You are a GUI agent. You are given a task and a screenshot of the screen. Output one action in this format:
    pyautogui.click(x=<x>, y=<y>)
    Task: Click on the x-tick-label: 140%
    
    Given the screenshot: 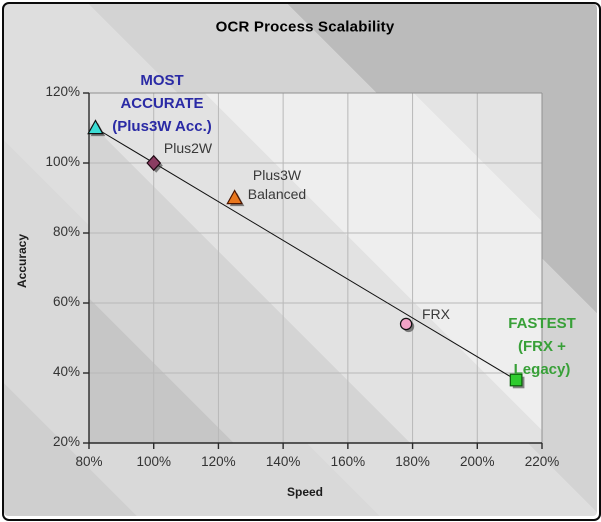 What is the action you would take?
    pyautogui.click(x=283, y=461)
    